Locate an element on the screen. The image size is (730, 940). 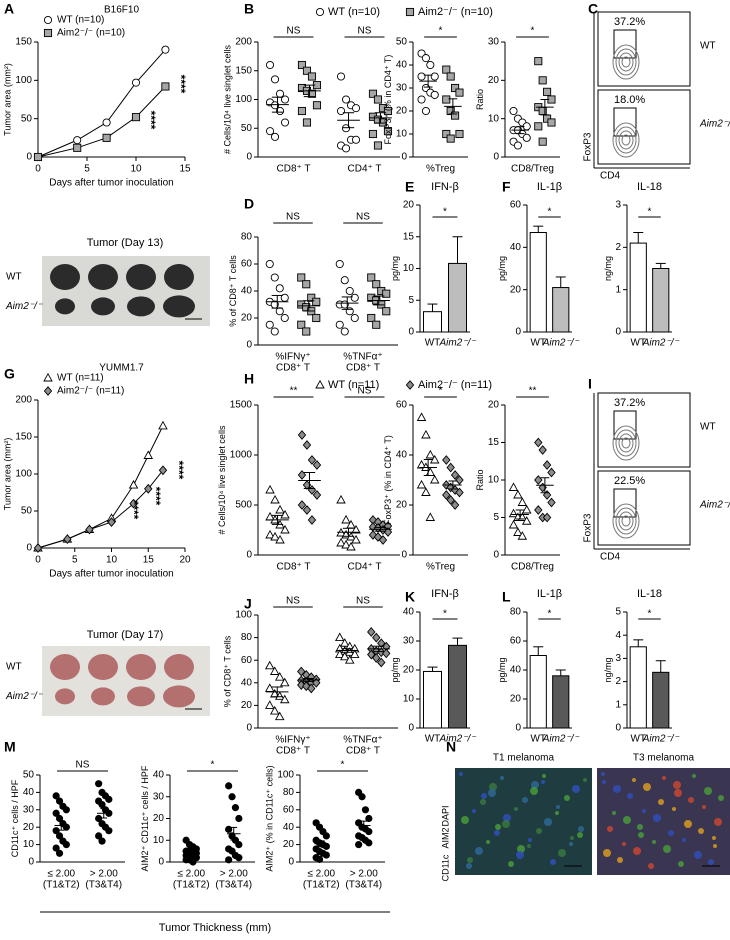
y-tick-label: 3 is located at coordinates (618, 205).